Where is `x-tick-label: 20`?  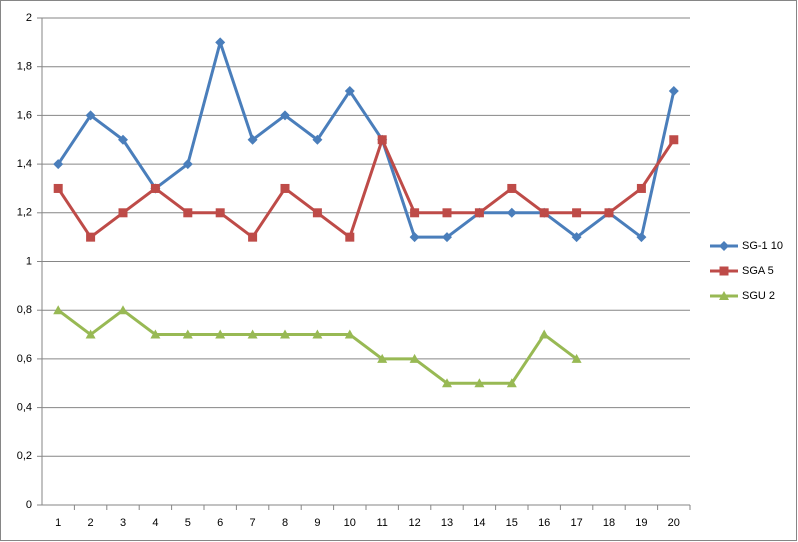 x-tick-label: 20 is located at coordinates (674, 523).